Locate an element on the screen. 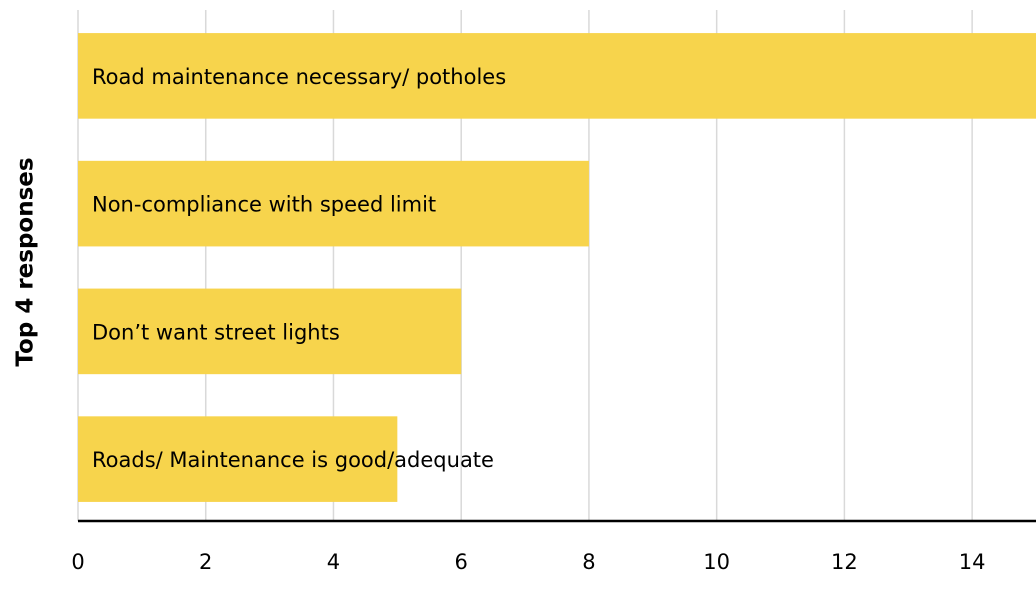 This screenshot has height=591, width=1036. x-tick-label: 0 is located at coordinates (77, 562).